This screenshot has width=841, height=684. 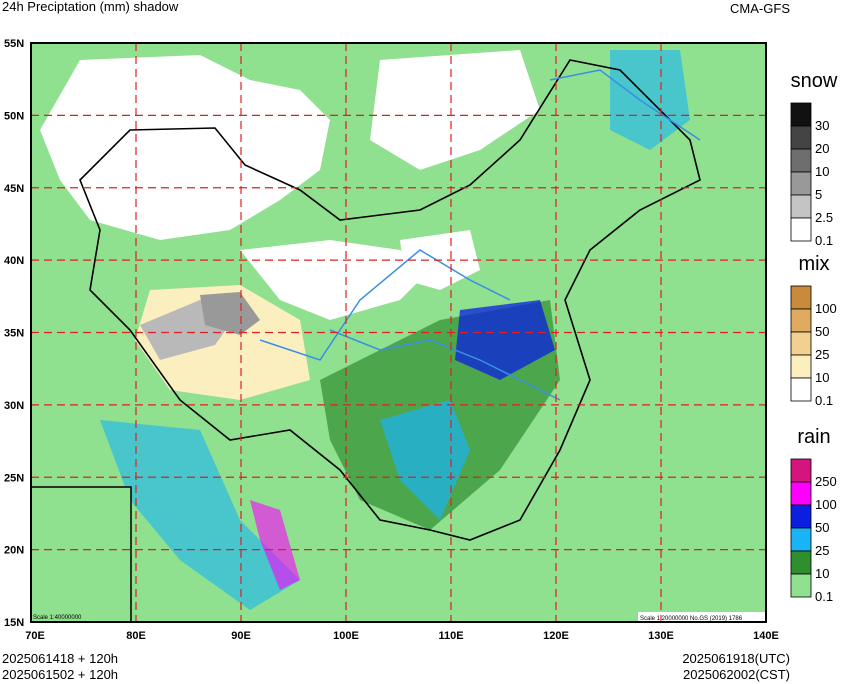 I want to click on snow-region, so click(x=230, y=313).